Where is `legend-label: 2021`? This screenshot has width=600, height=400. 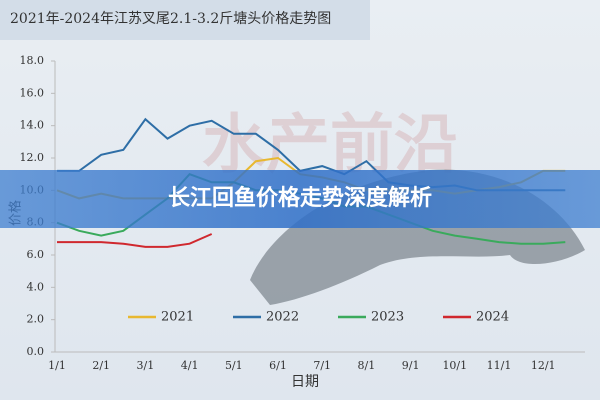
legend-label: 2021 is located at coordinates (177, 317).